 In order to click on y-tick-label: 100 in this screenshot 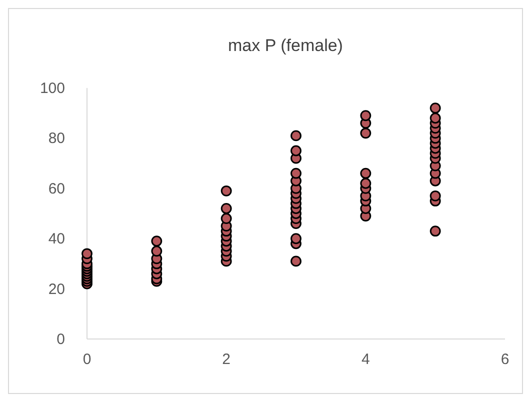, I will do `click(52, 88)`.